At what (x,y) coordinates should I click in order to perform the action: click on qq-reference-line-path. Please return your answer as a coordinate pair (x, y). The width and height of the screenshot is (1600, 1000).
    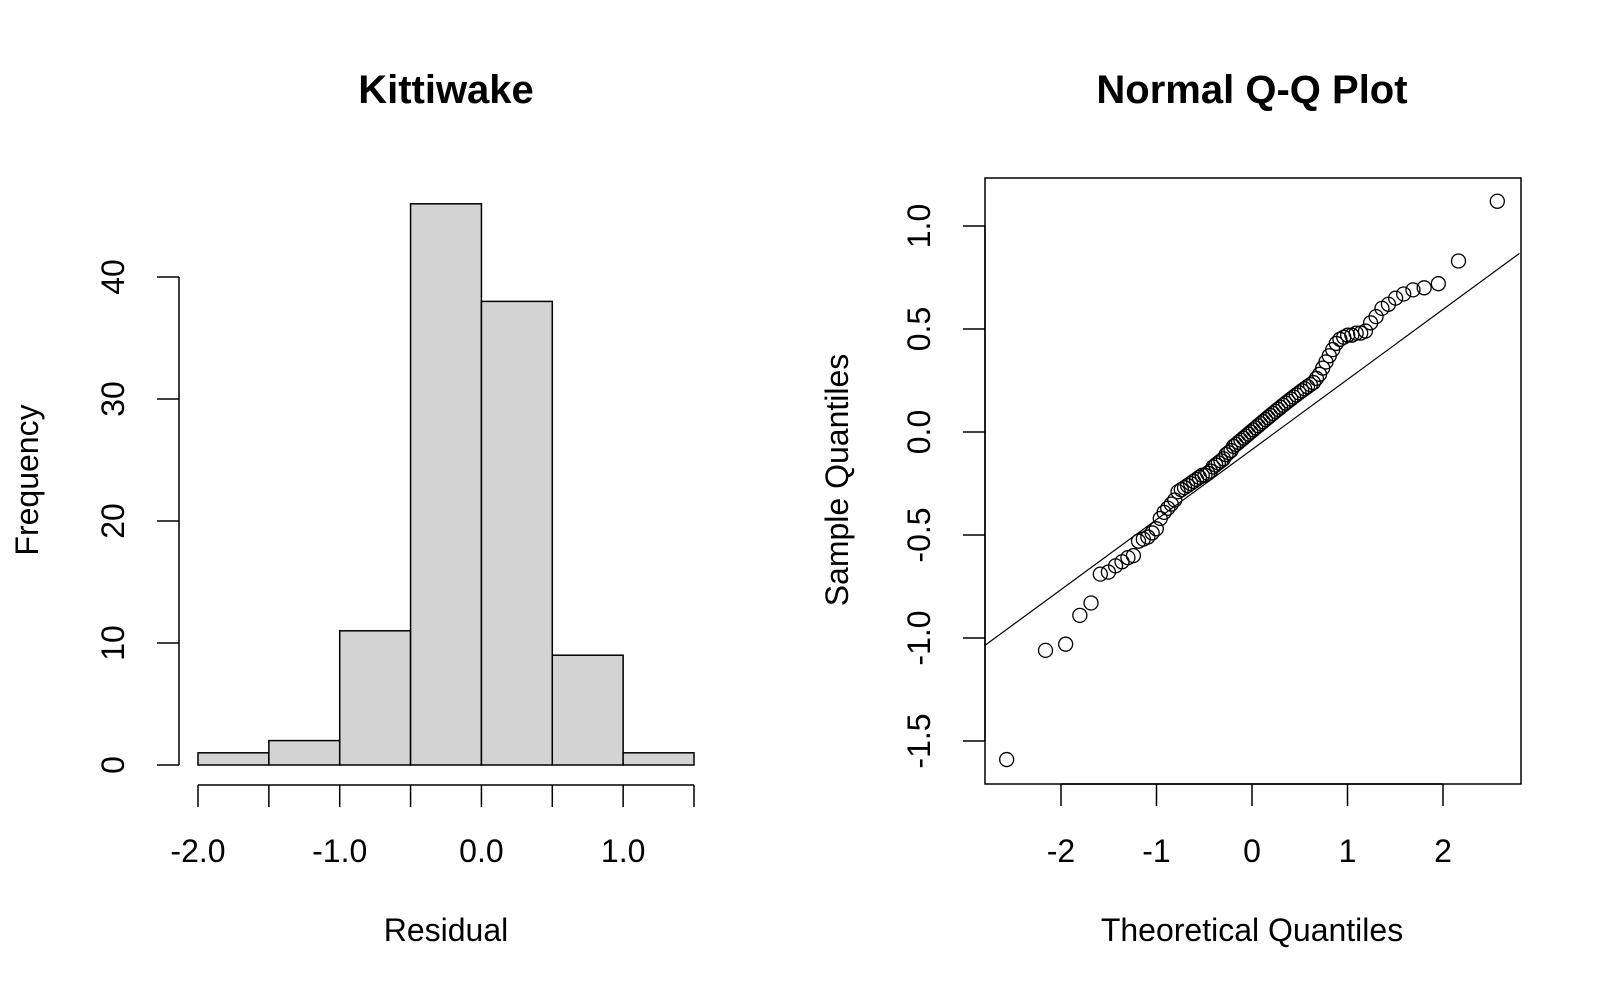
    Looking at the image, I should click on (1252, 449).